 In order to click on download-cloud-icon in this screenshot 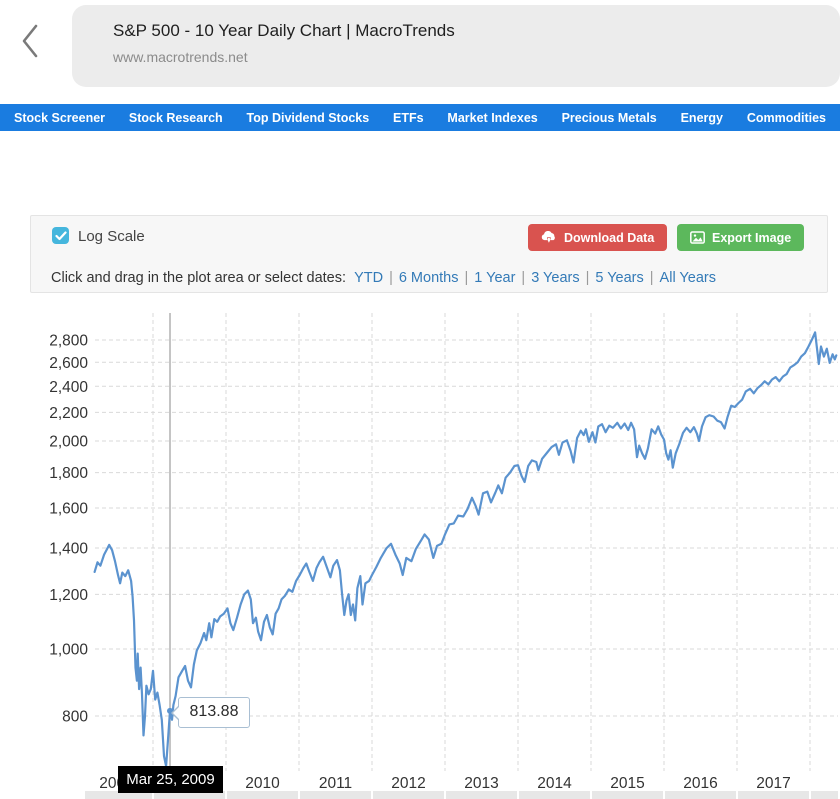, I will do `click(549, 237)`.